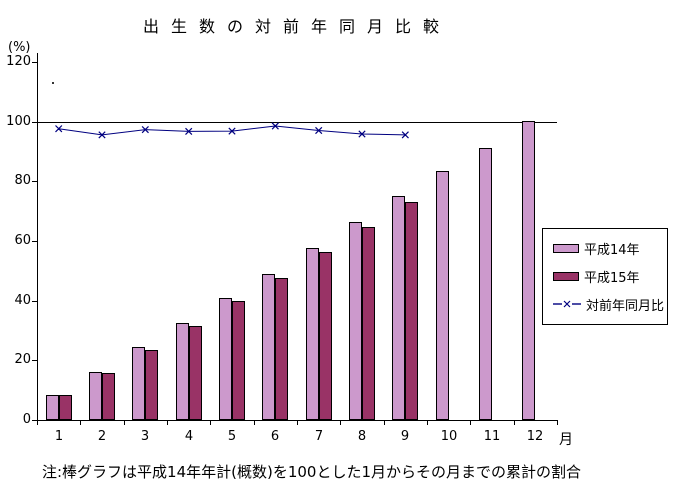  I want to click on x-tick-label: 2, so click(102, 436).